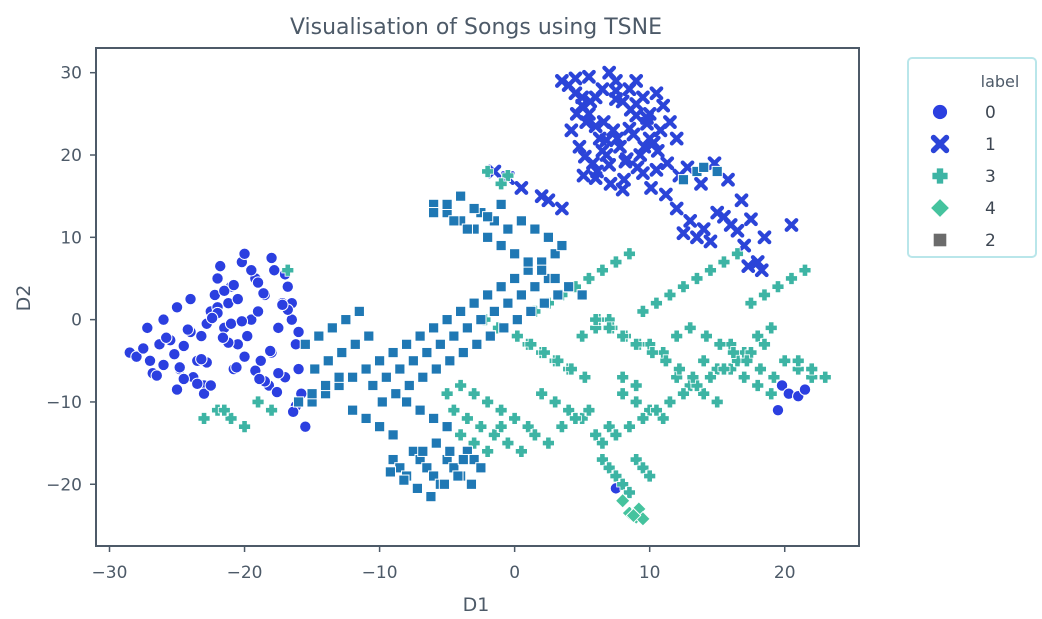 The width and height of the screenshot is (1042, 619). What do you see at coordinates (110, 573) in the screenshot?
I see `x-tick-label: −30` at bounding box center [110, 573].